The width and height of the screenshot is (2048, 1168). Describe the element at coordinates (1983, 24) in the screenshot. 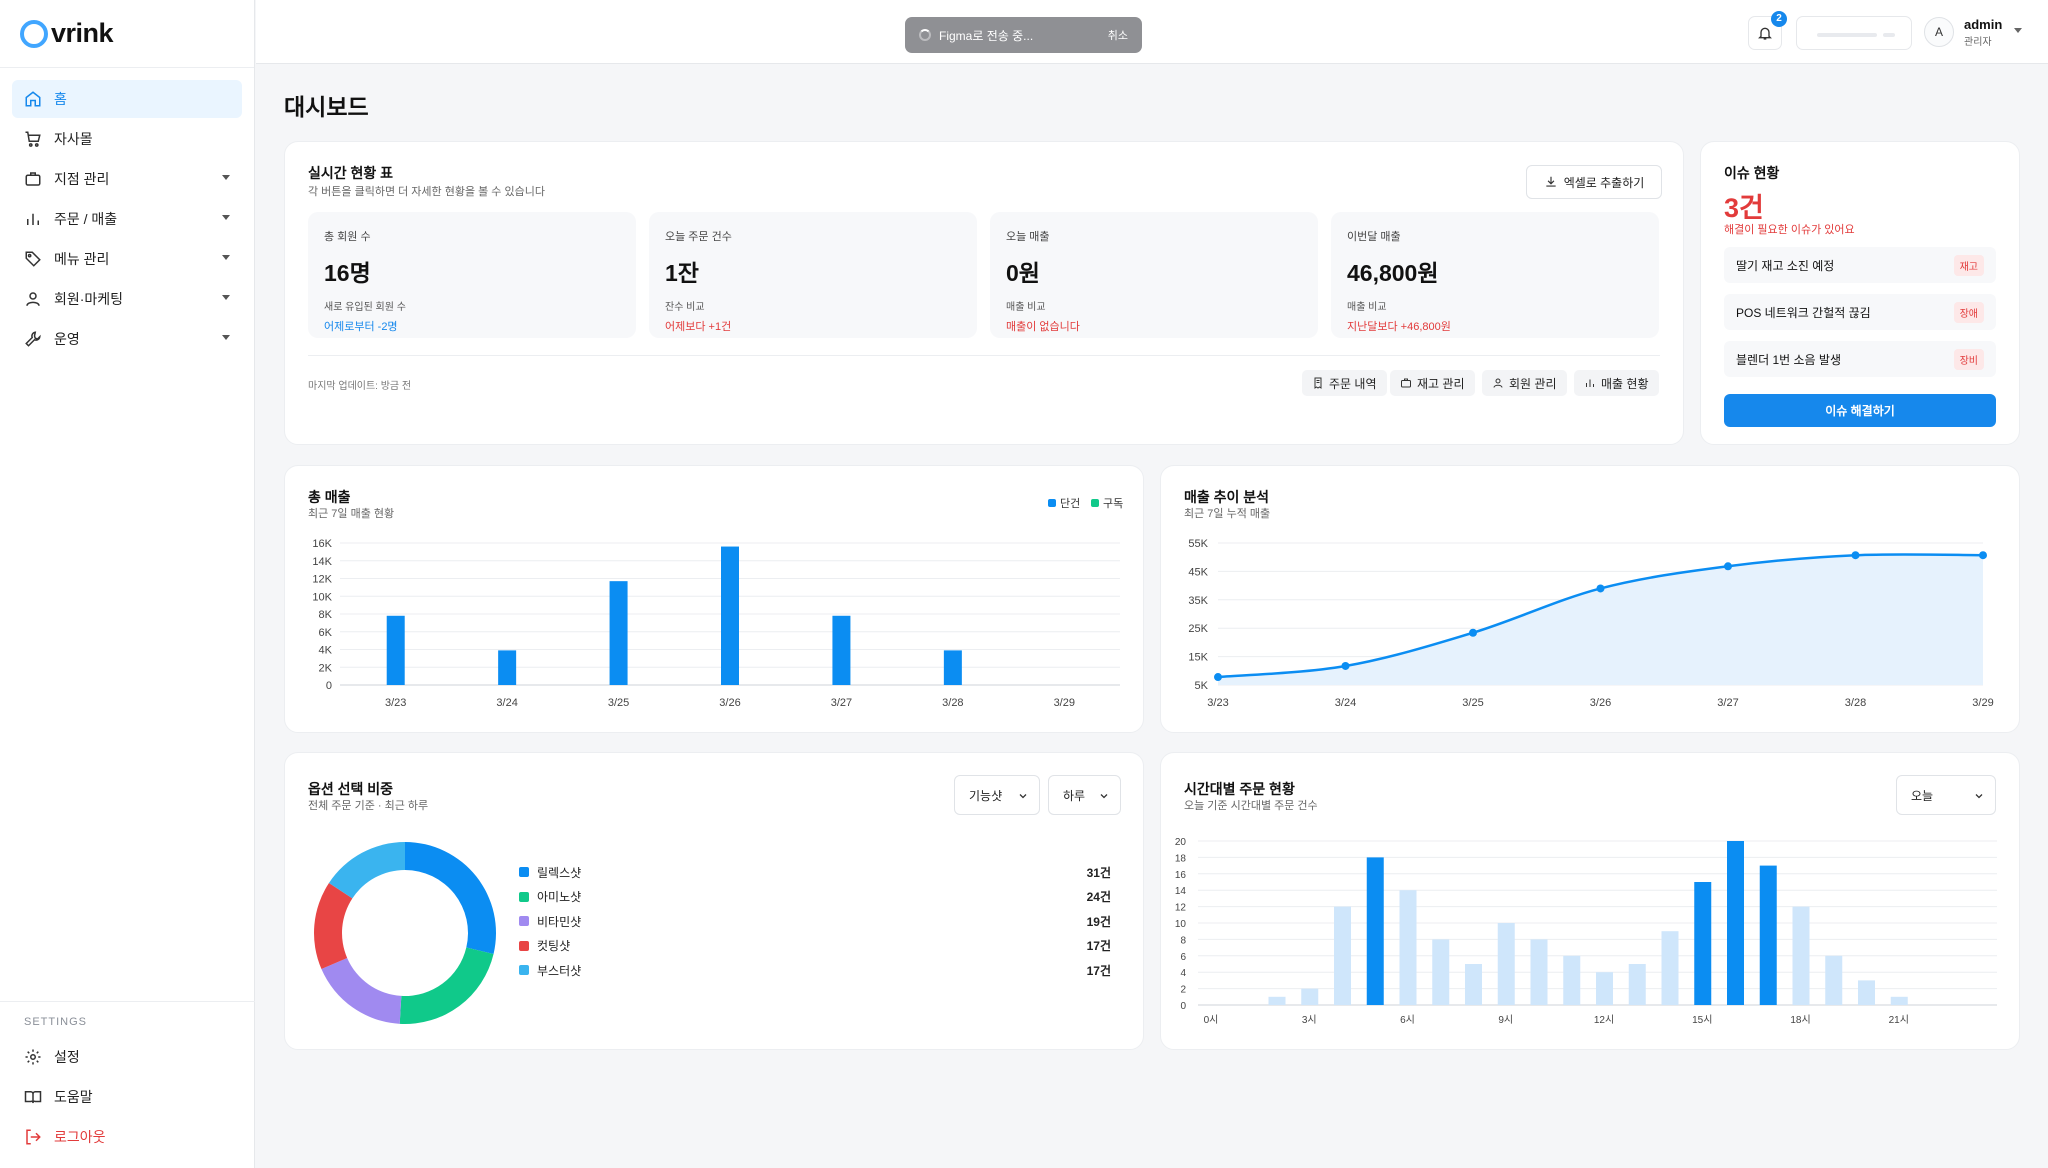

I see `user-name: admin` at that location.